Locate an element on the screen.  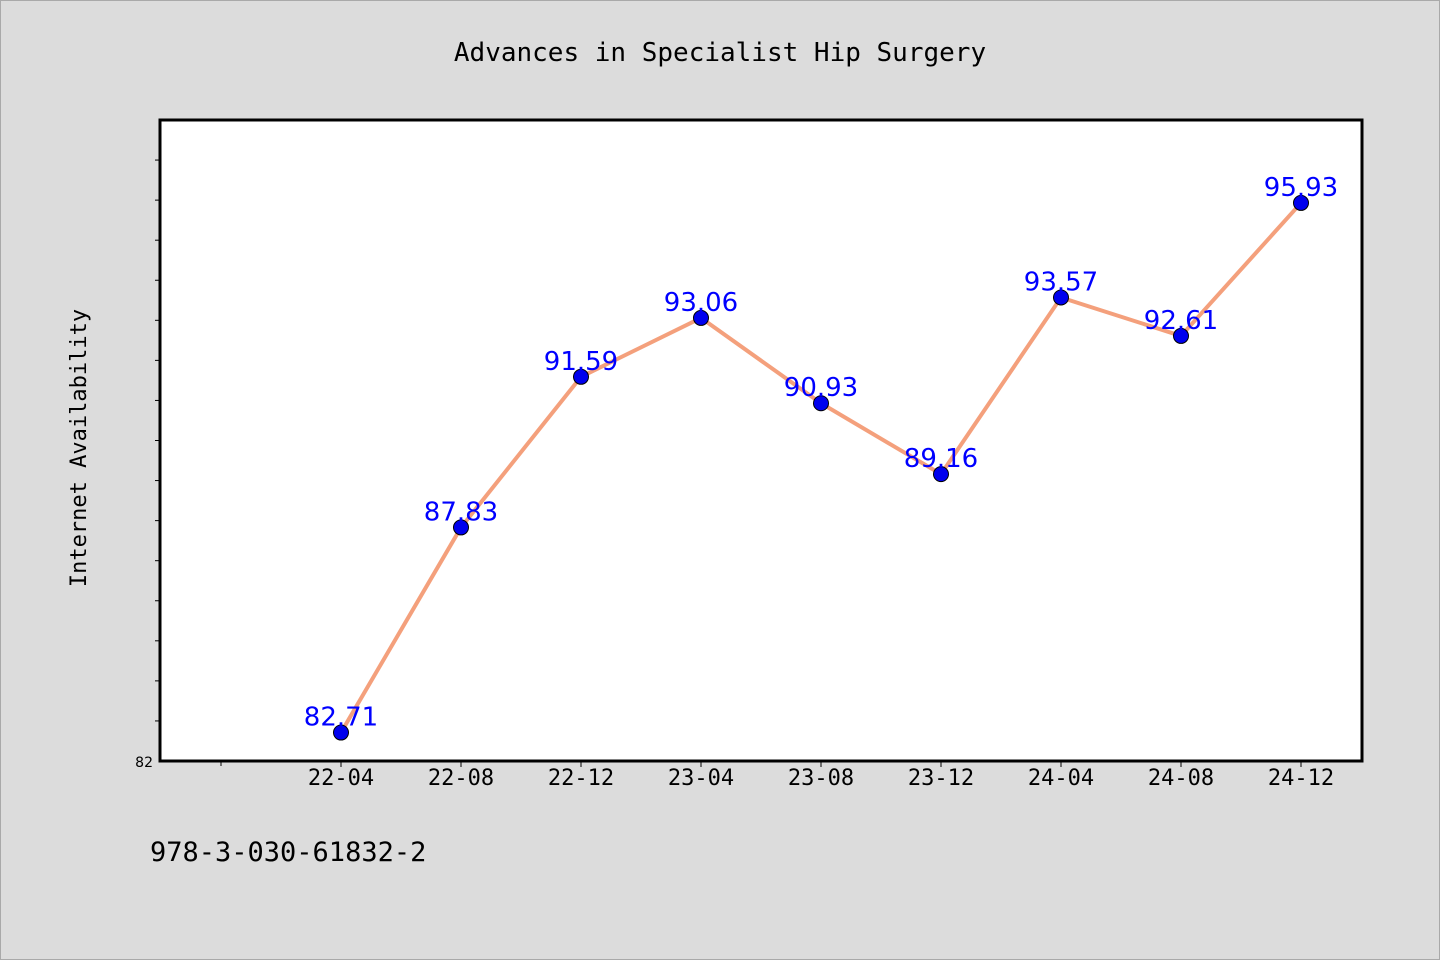
y-tick-label: 82 is located at coordinates (144, 763).